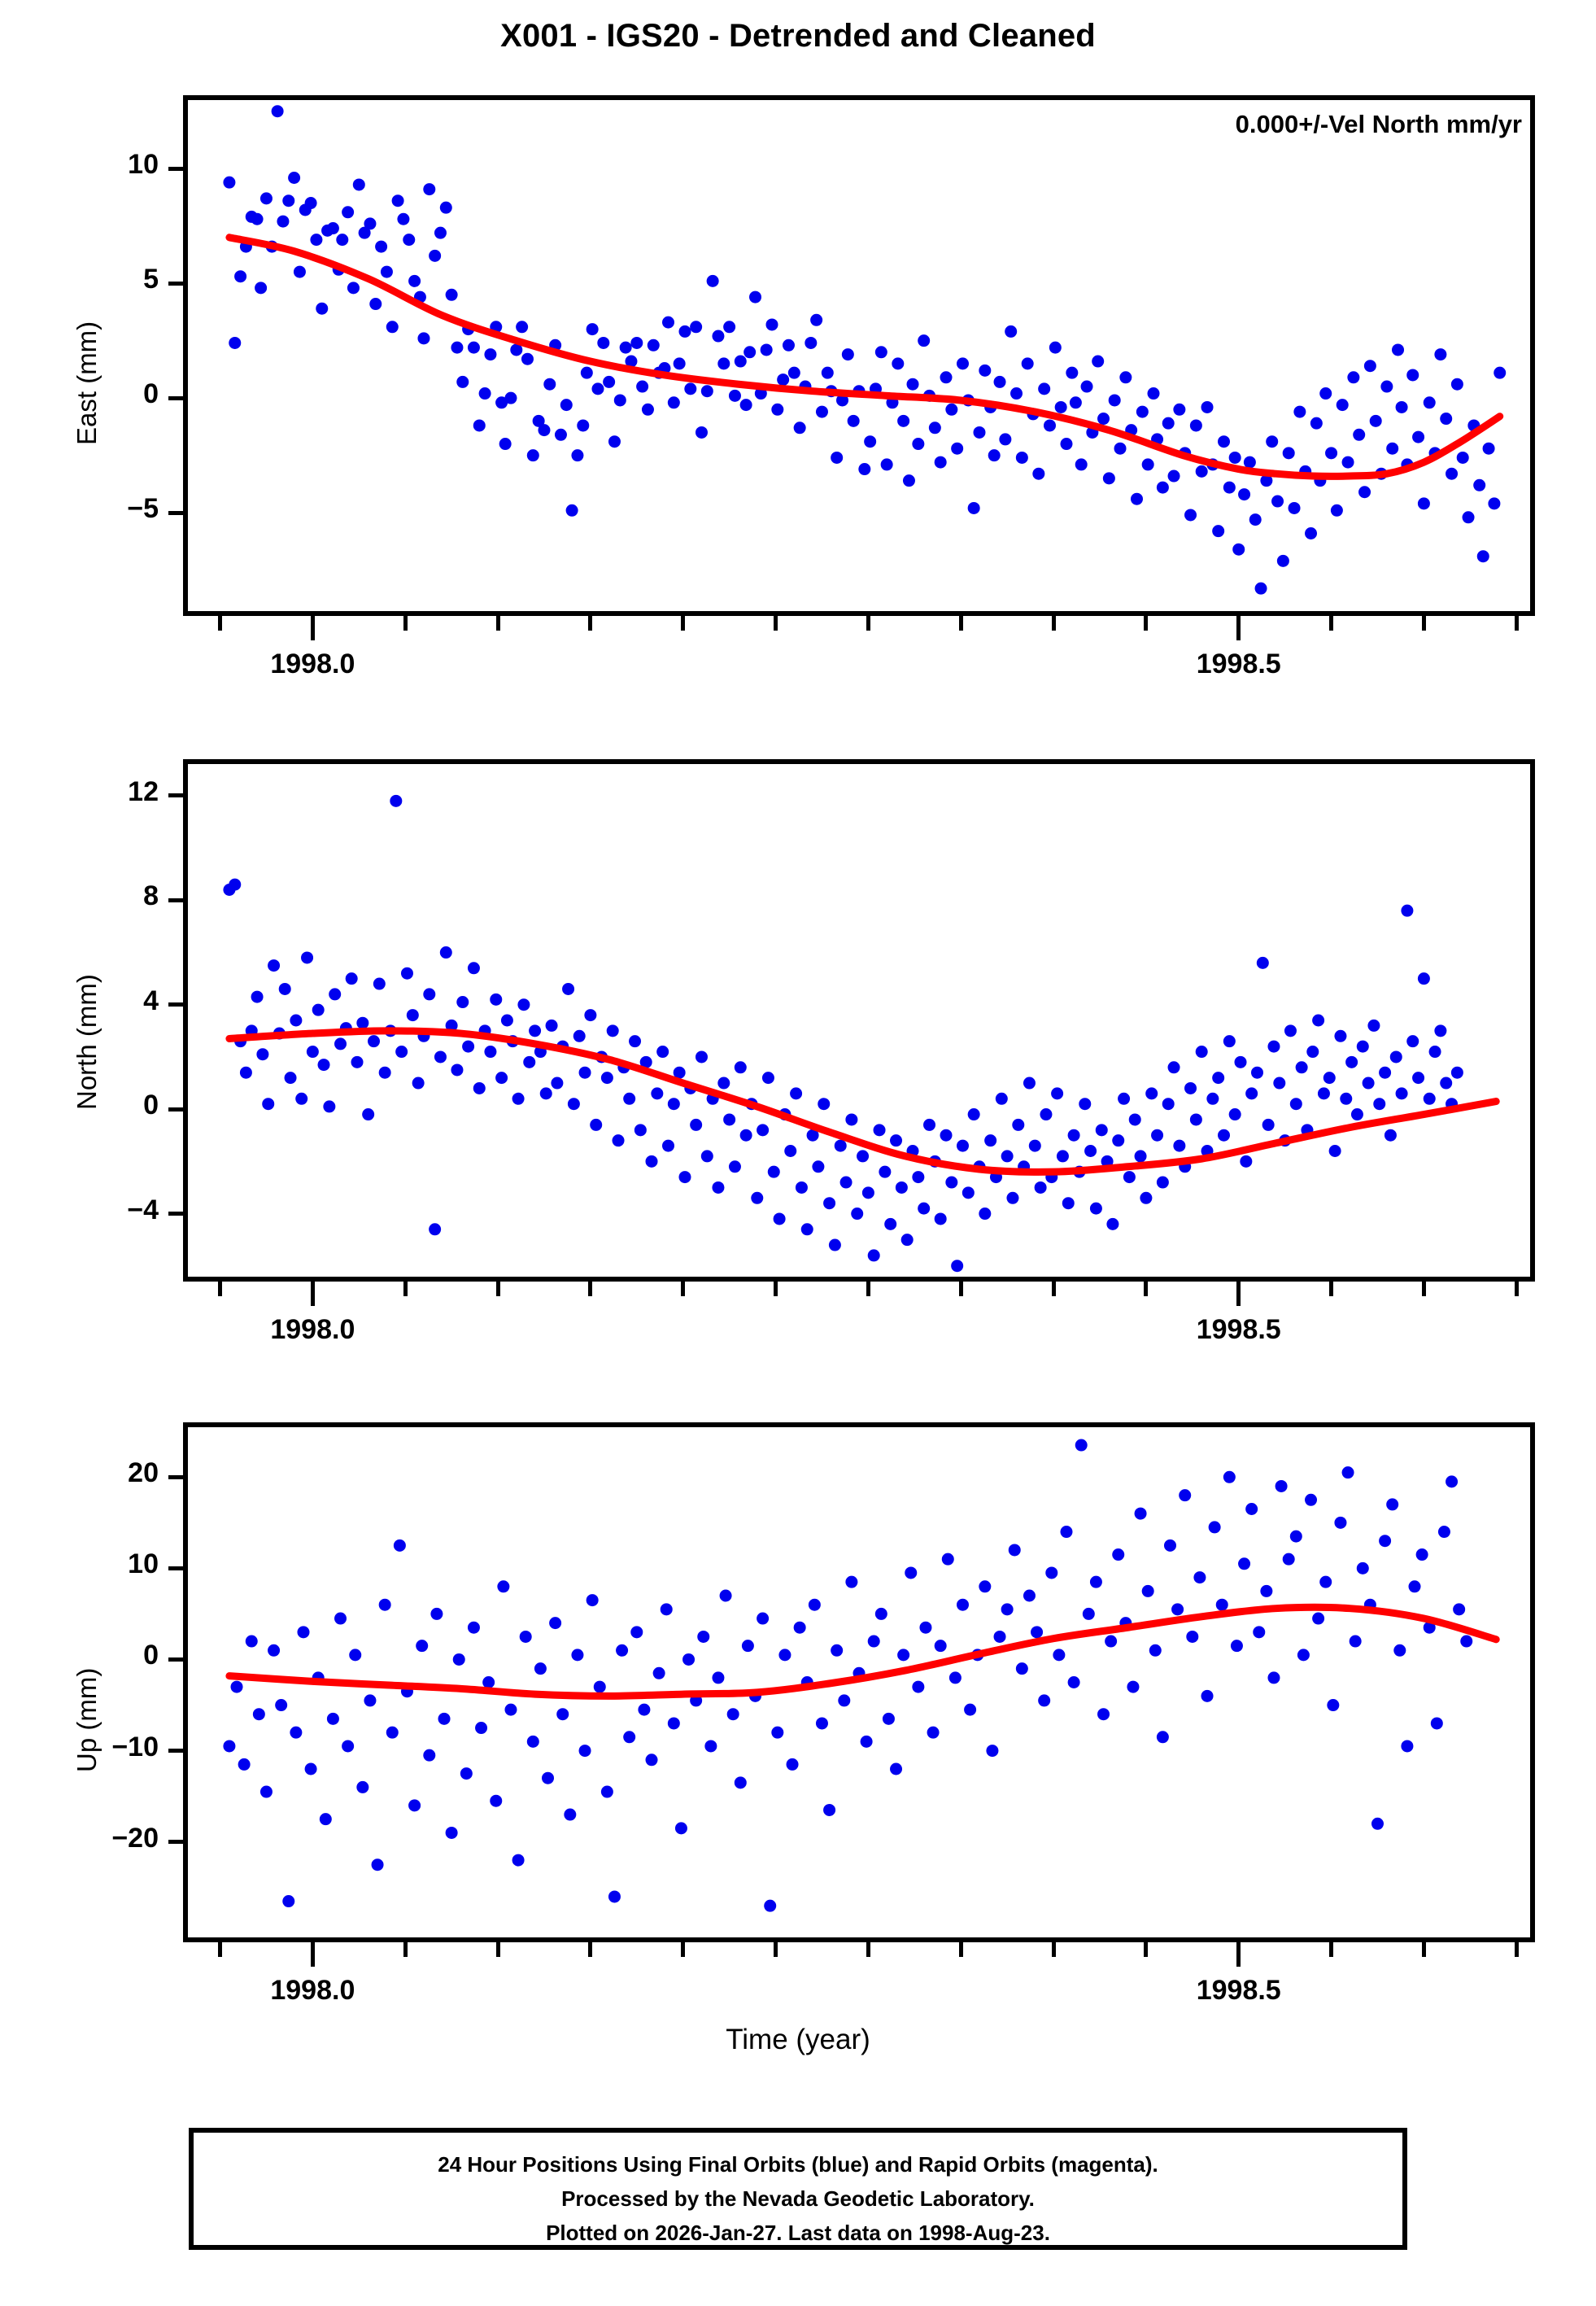 The height and width of the screenshot is (2306, 1596). I want to click on y-tick-label-up: 10, so click(143, 1564).